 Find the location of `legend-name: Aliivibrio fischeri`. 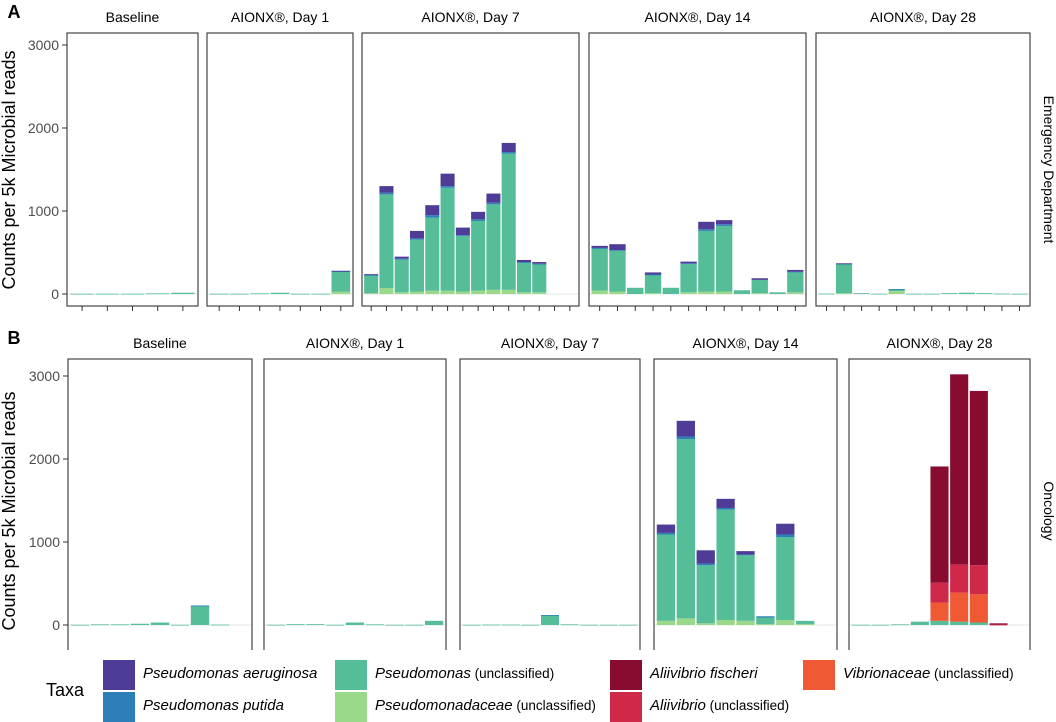

legend-name: Aliivibrio fischeri is located at coordinates (704, 673).